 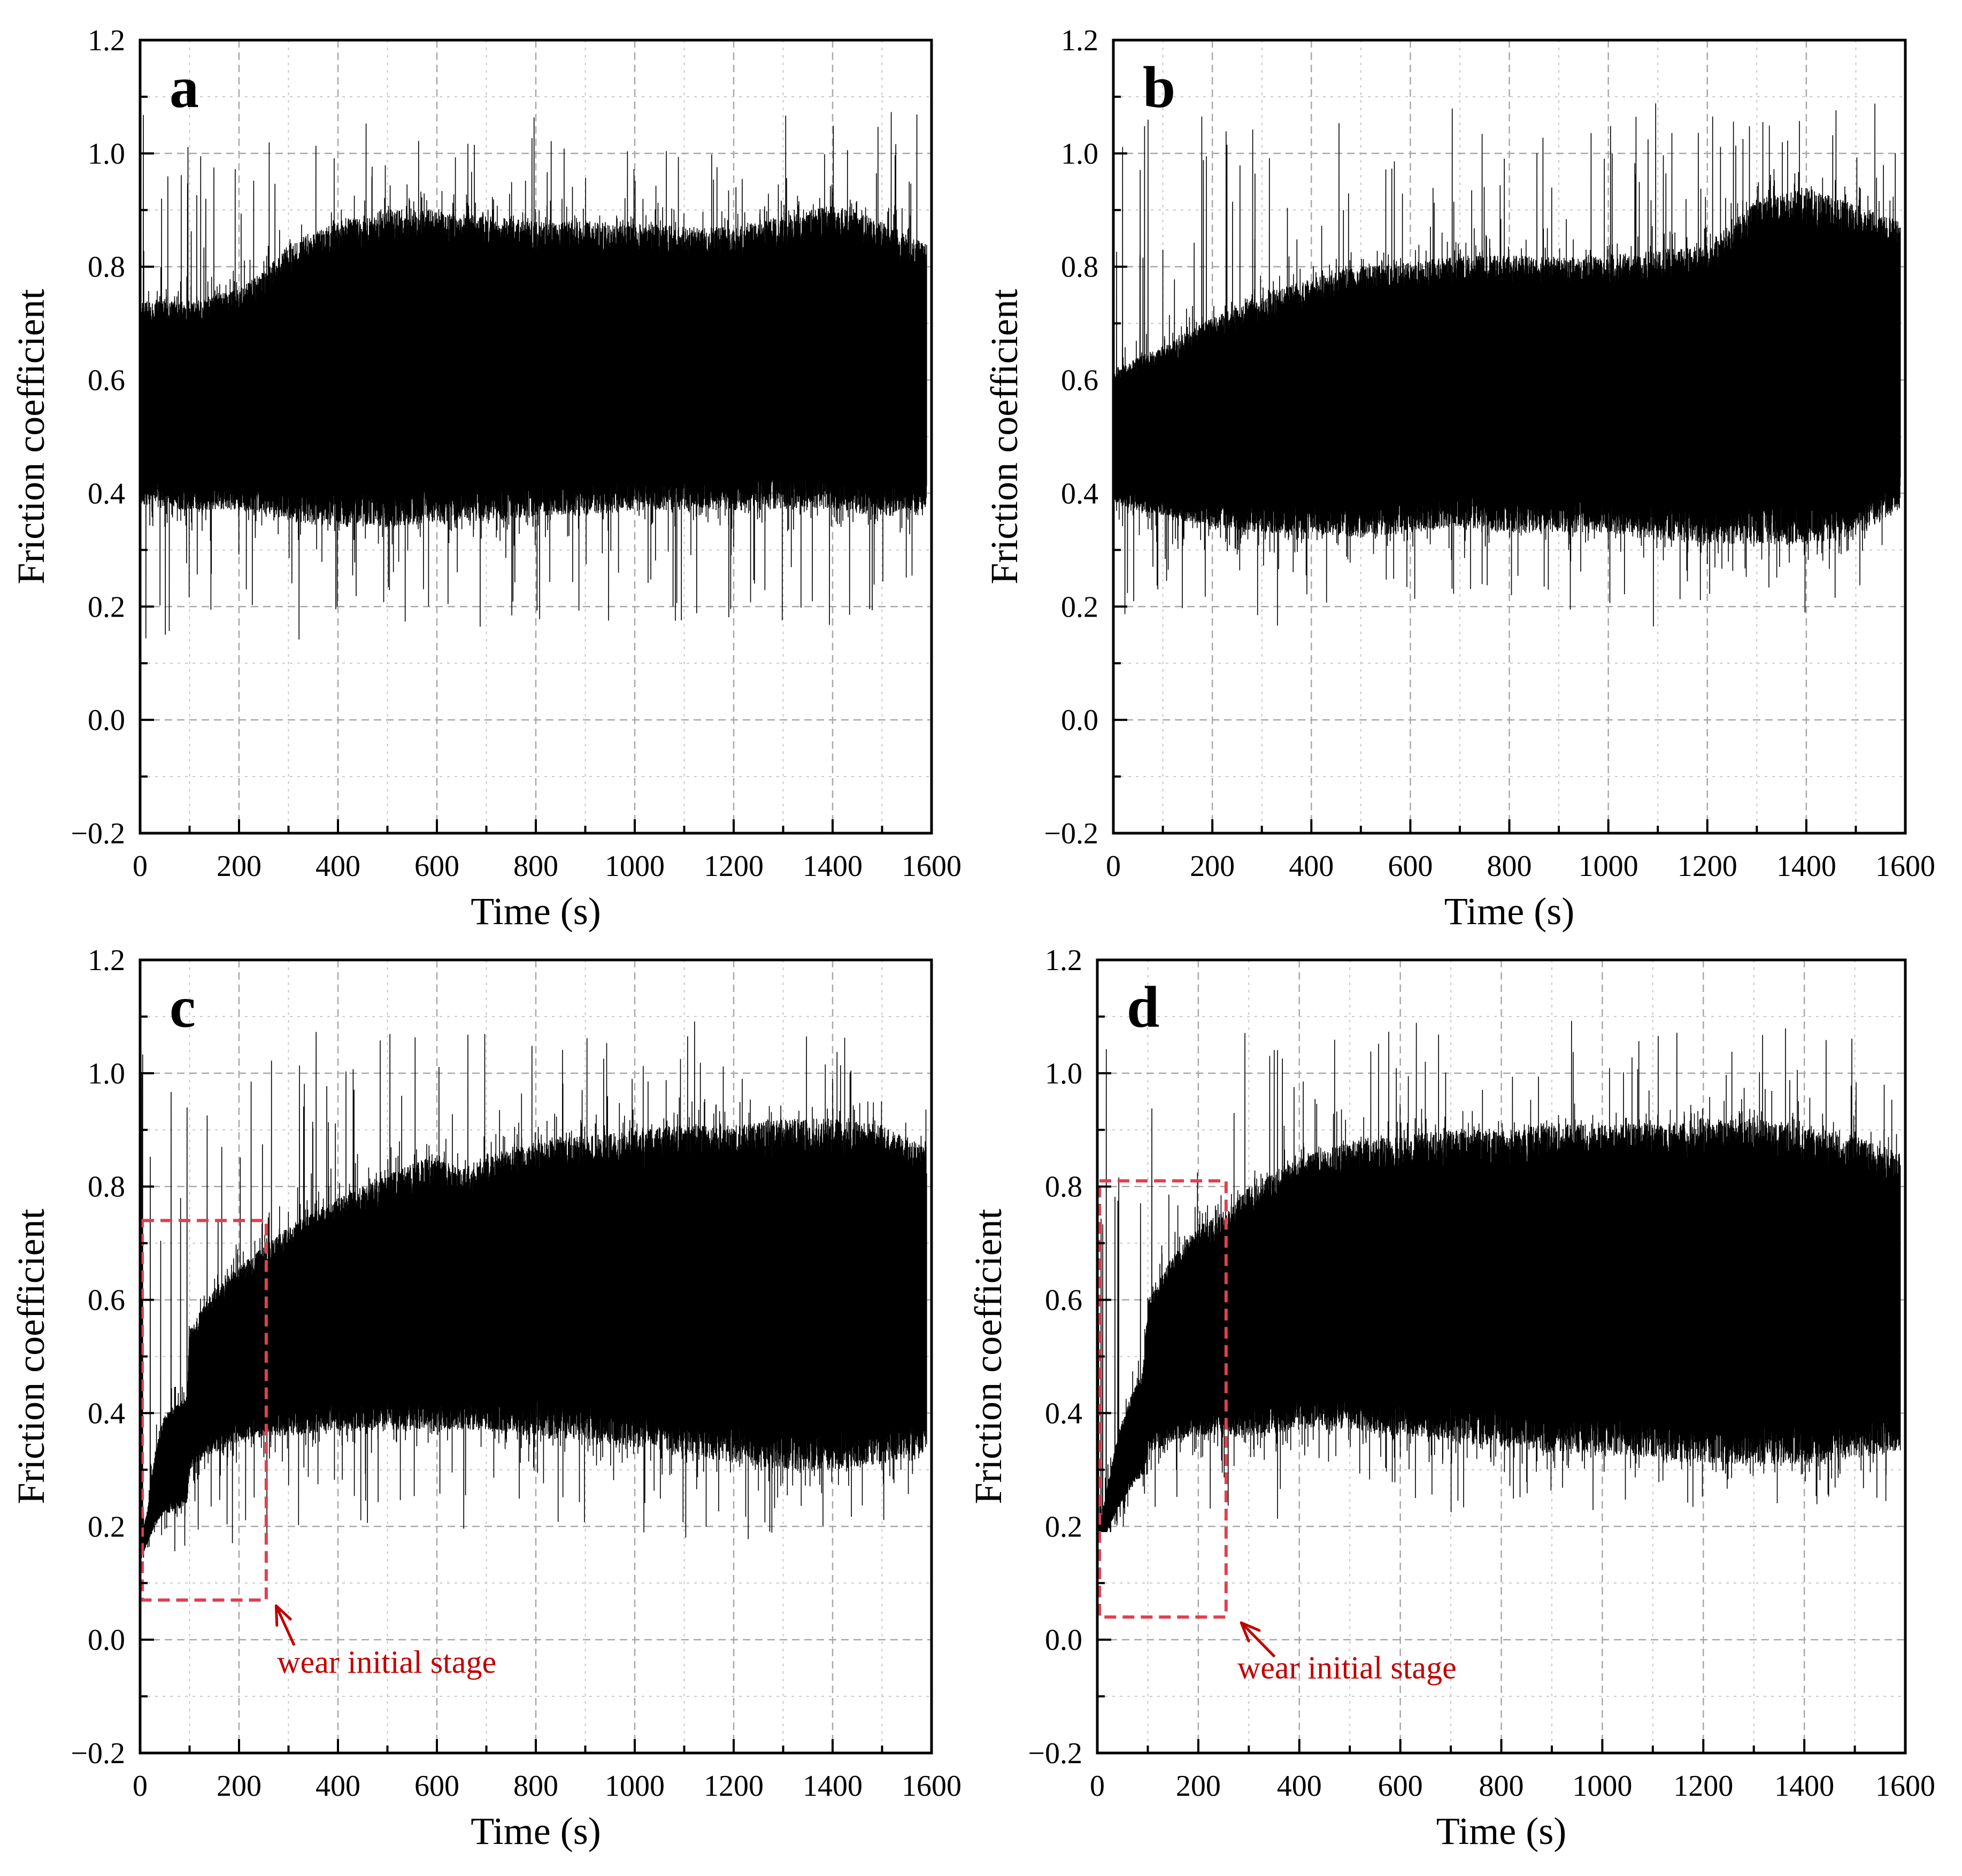 I want to click on panel-letter: d, so click(x=1143, y=1007).